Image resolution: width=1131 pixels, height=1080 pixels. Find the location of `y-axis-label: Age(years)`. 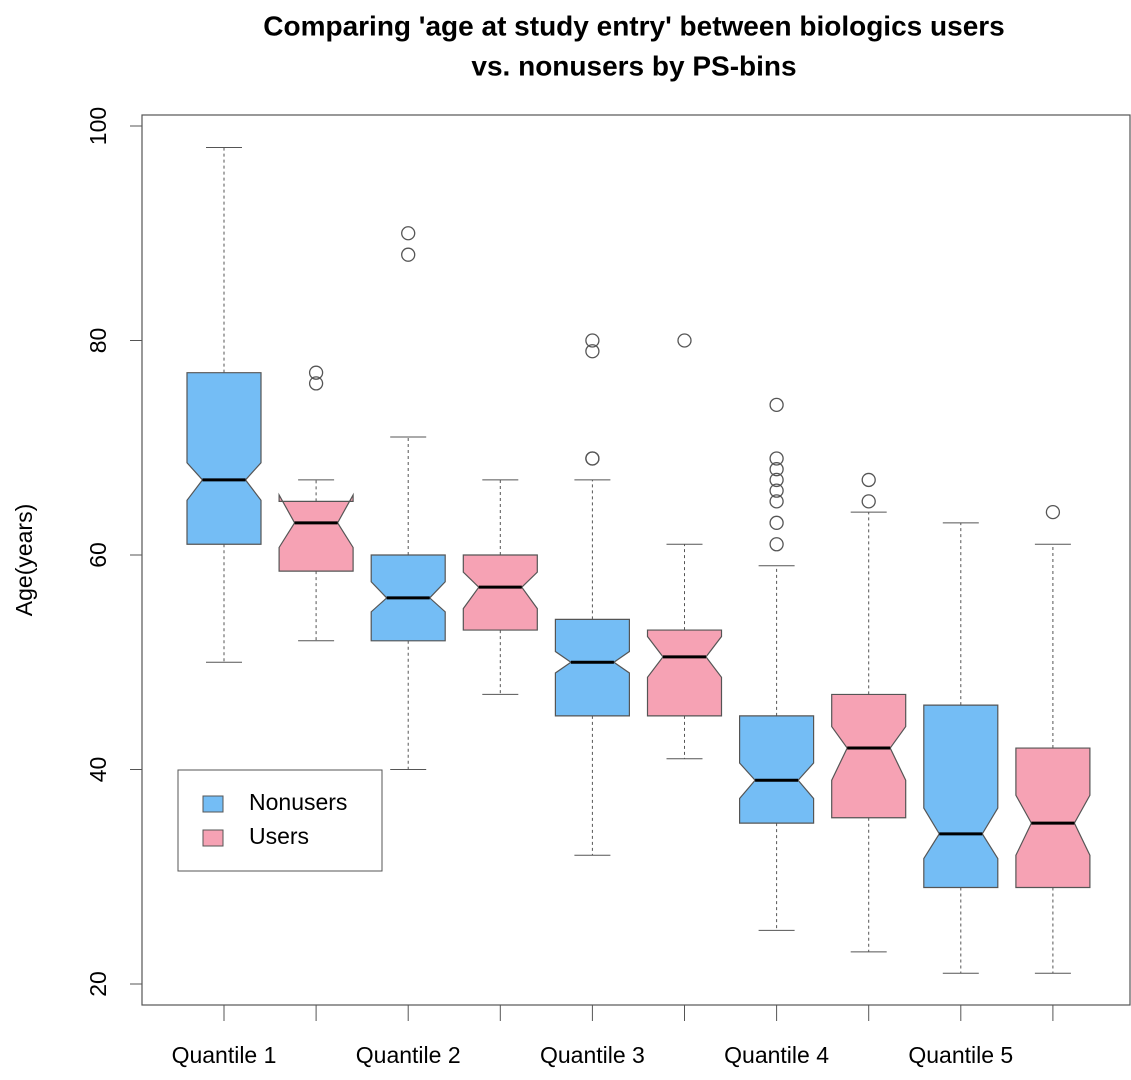

y-axis-label: Age(years) is located at coordinates (24, 560).